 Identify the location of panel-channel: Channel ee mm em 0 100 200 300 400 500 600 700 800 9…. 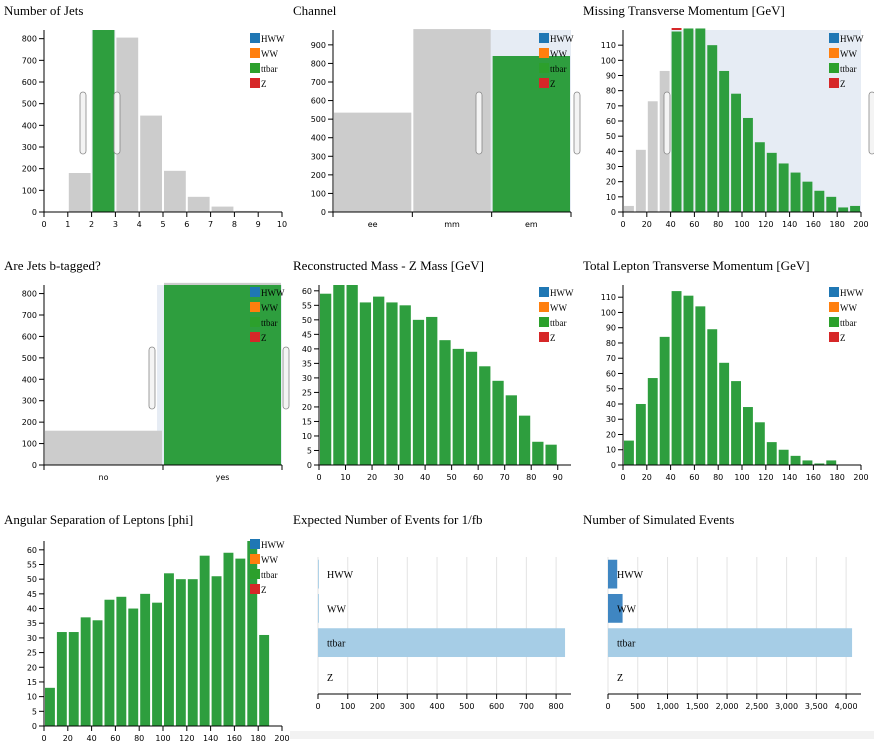
(435, 122).